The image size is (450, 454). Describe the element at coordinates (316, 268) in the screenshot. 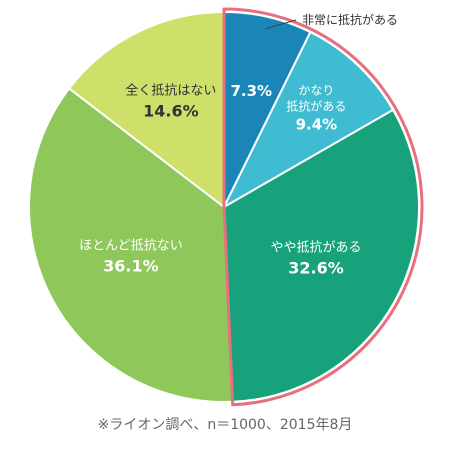

I see `slice-value-label-3: 32.6%` at that location.